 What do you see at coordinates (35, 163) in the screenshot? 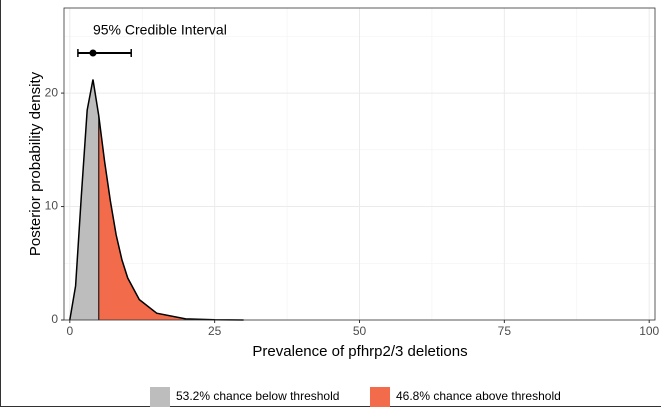
I see `y-axis-title: Posterior probability density` at bounding box center [35, 163].